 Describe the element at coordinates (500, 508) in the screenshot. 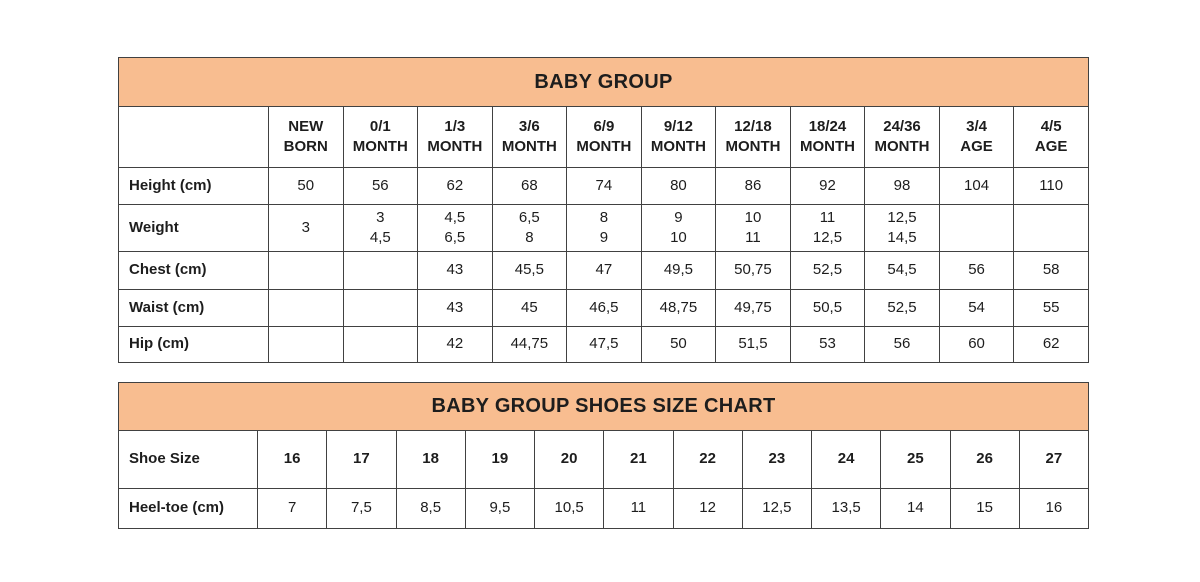

I see `table-cell: 9,5` at that location.